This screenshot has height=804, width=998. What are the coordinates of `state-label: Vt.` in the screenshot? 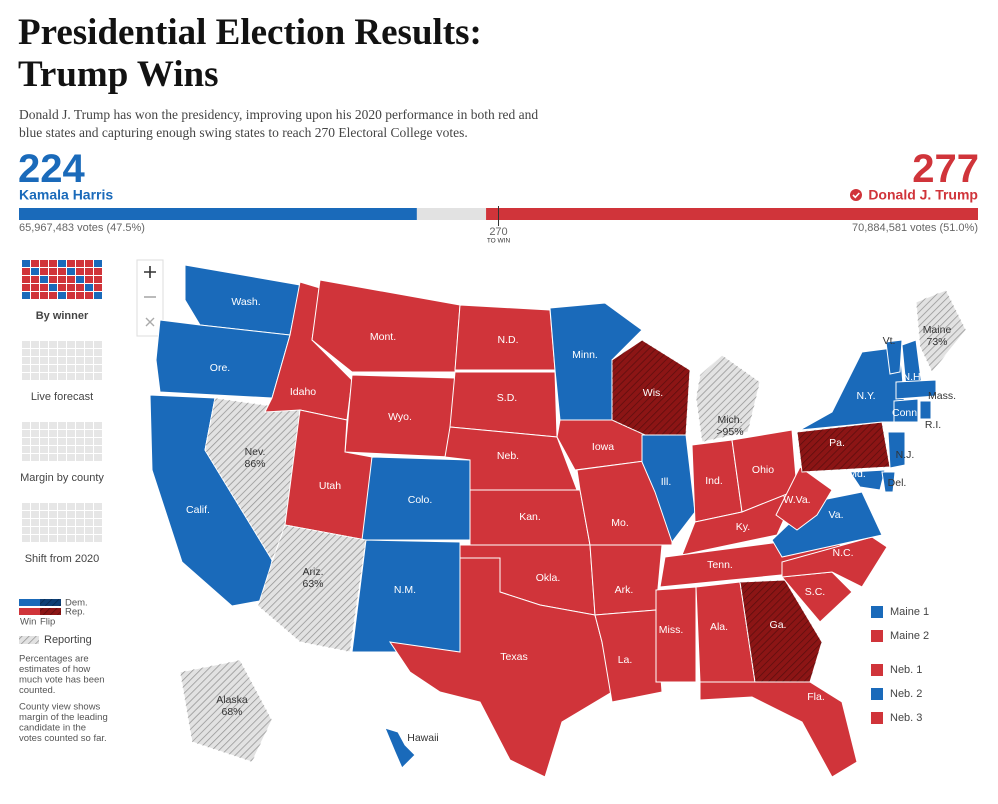 It's located at (889, 341).